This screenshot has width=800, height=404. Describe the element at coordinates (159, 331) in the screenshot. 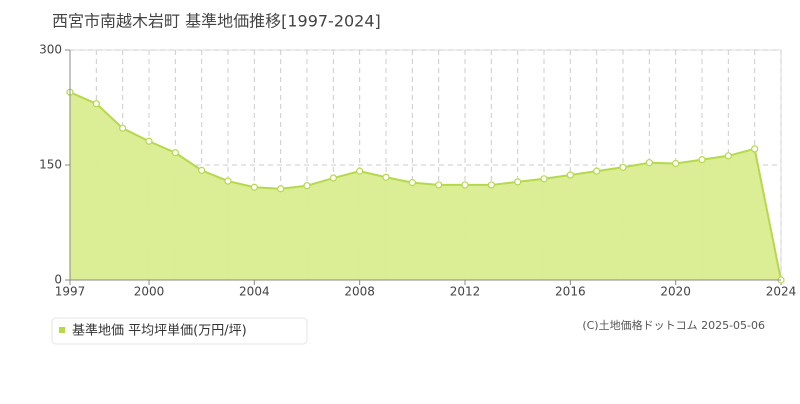

I see `legend-label: 基準地価 平均坪単価(万円/坪)` at that location.